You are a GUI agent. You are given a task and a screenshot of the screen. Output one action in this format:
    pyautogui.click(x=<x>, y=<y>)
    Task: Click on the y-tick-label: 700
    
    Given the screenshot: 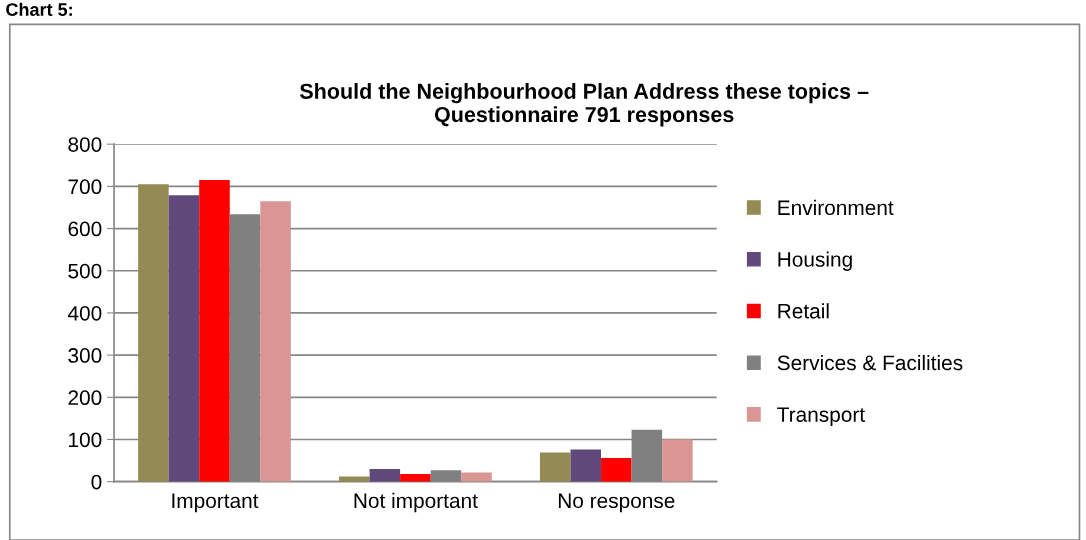 What is the action you would take?
    pyautogui.click(x=85, y=187)
    